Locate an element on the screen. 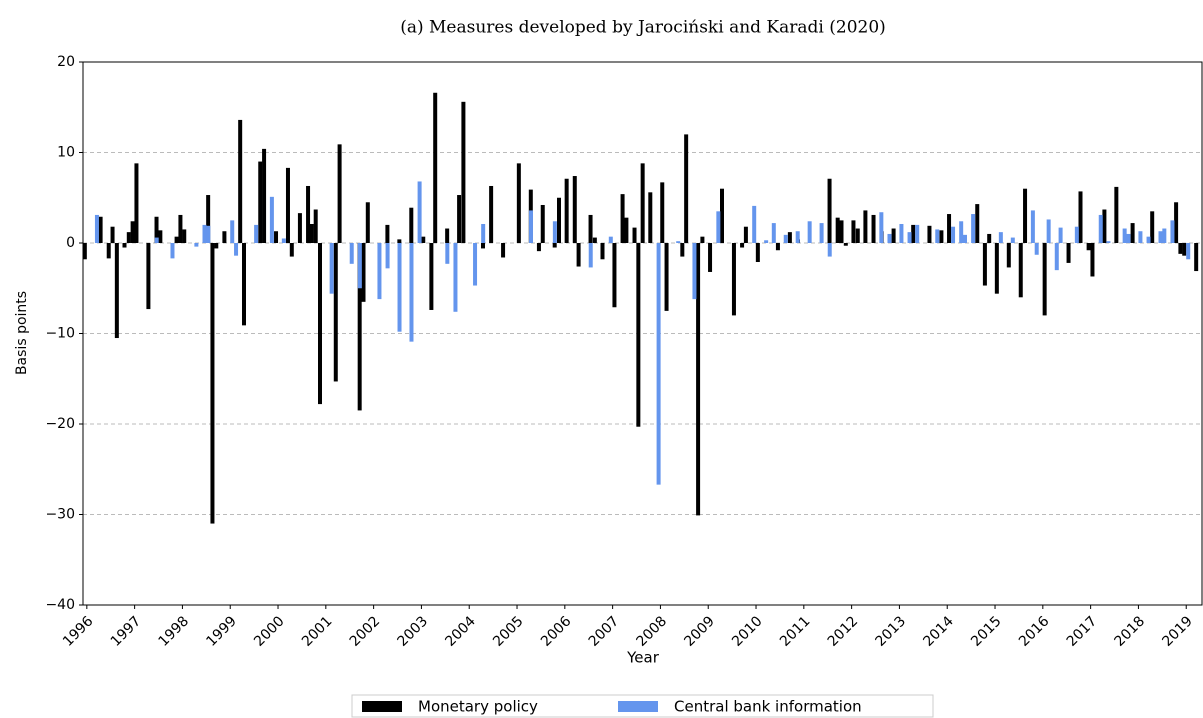 Image resolution: width=1203 pixels, height=718 pixels. legend-label: Central bank information is located at coordinates (768, 707).